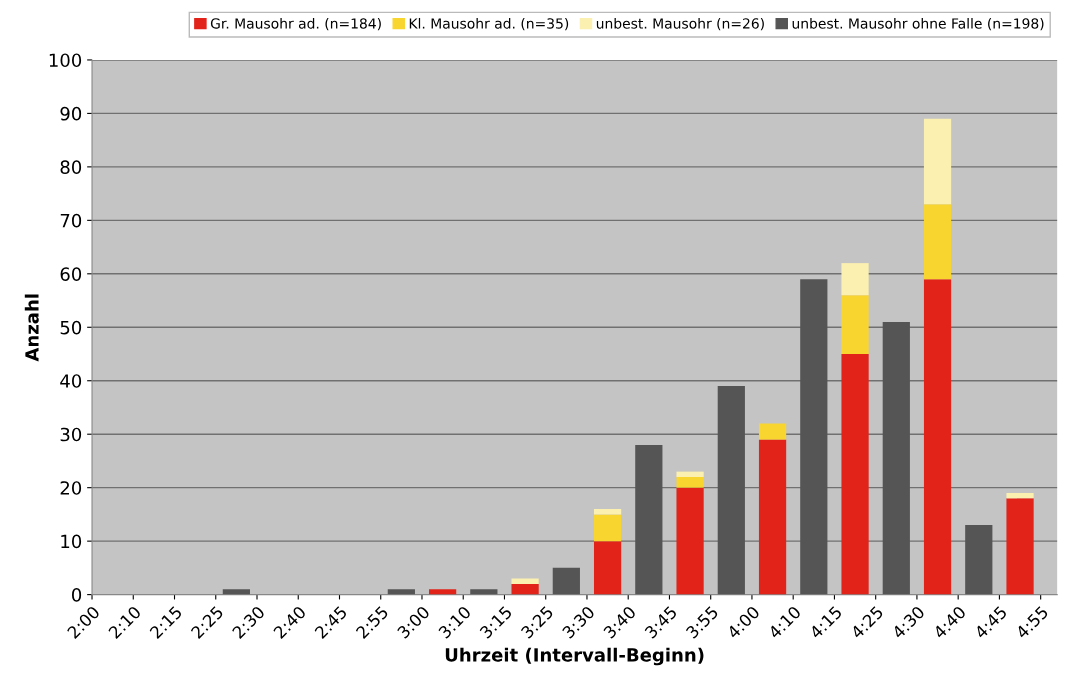 The image size is (1070, 689). What do you see at coordinates (71, 220) in the screenshot?
I see `y-tick-label: 70` at bounding box center [71, 220].